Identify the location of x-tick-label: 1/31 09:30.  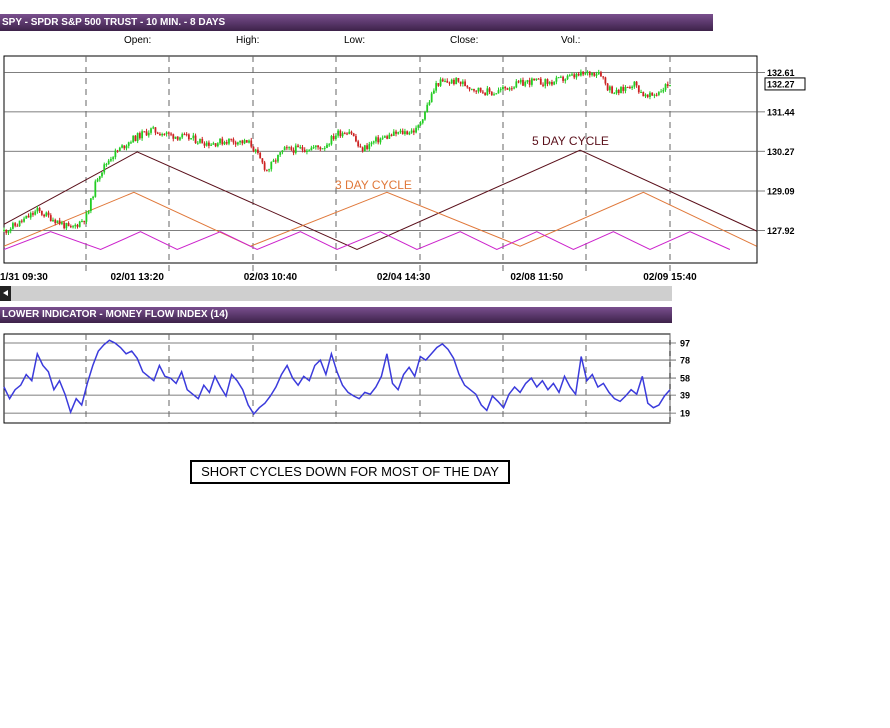
(24, 277).